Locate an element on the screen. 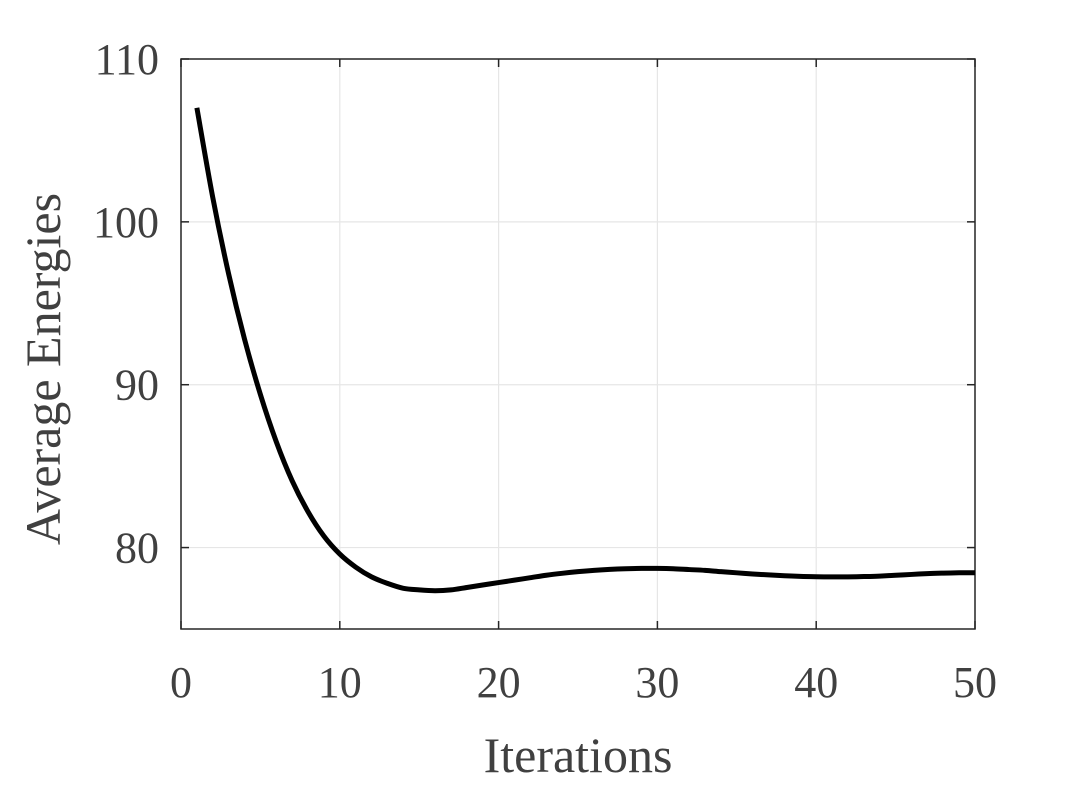 The image size is (1079, 789). x-tick-label: 40 is located at coordinates (816, 682).